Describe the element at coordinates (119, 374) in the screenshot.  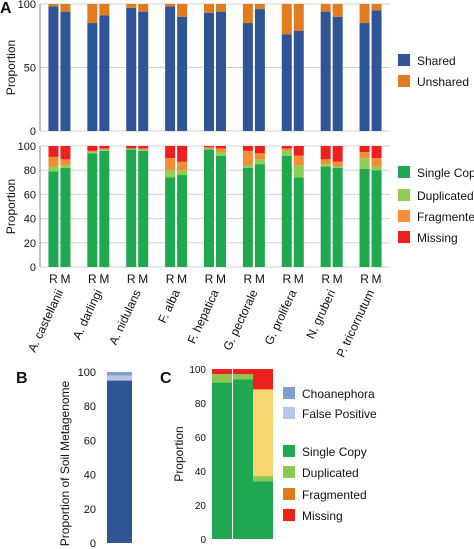
I see `bar-segment-choanephora` at that location.